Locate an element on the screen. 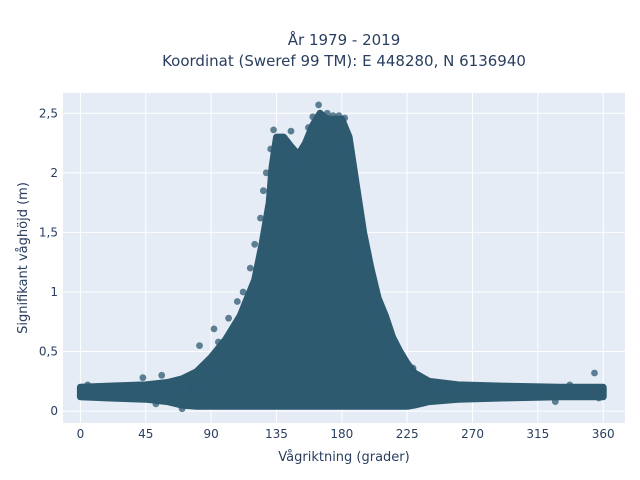  x-tick-label: 270 is located at coordinates (472, 434).